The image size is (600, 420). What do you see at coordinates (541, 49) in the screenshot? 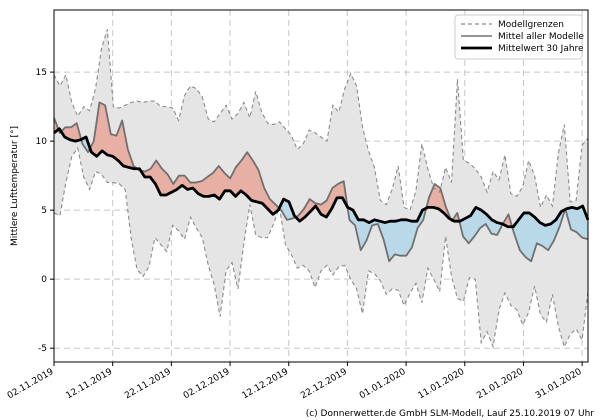
I see `legend-label-mean-30y: Mittelwert 30 Jahre` at bounding box center [541, 49].